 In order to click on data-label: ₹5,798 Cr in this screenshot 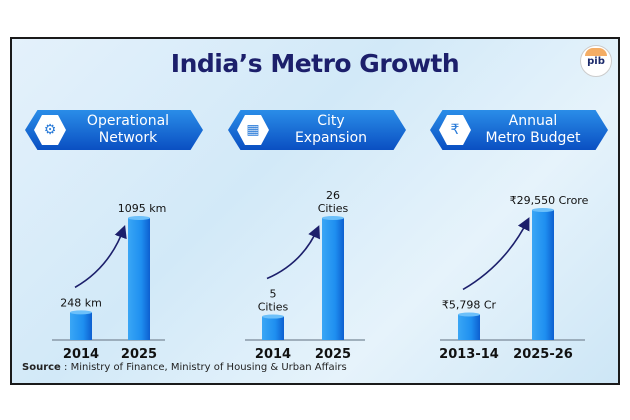, I will do `click(469, 304)`.